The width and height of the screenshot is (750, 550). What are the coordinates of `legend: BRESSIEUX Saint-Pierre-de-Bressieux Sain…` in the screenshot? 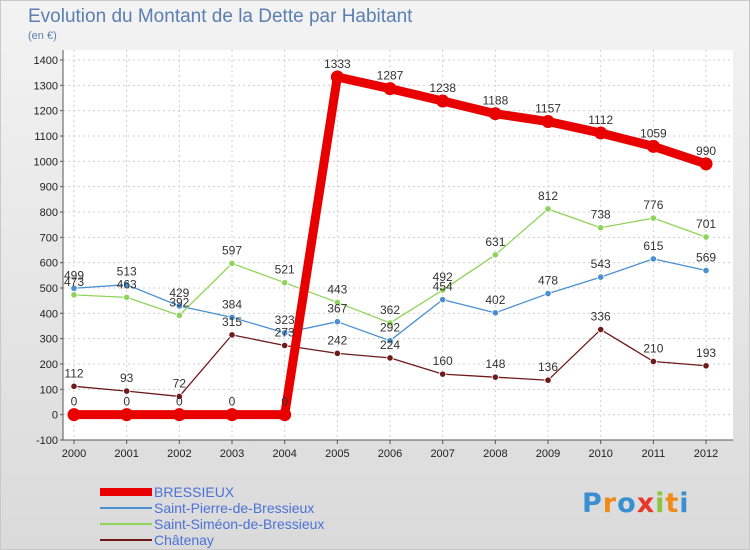 It's located at (212, 516).